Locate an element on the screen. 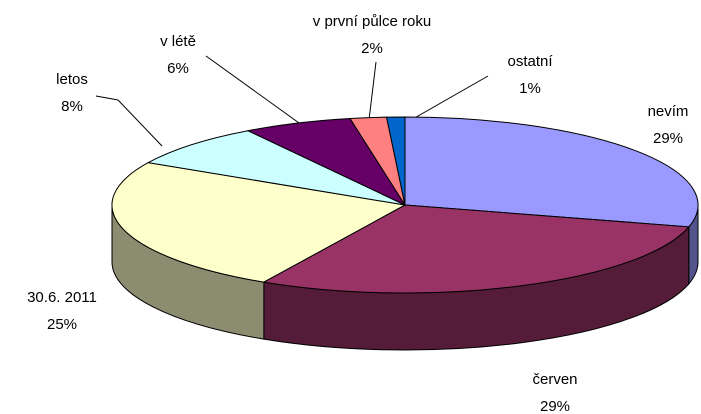 This screenshot has width=701, height=414. category-label: červen is located at coordinates (554, 379).